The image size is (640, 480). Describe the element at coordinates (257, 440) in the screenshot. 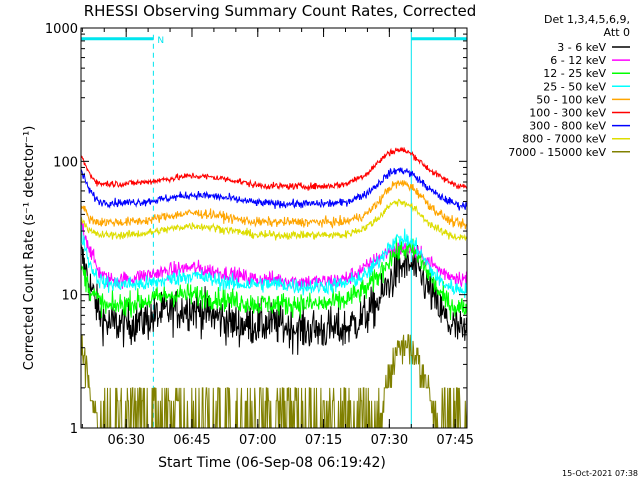

I see `x-tick-label: 07:00` at that location.